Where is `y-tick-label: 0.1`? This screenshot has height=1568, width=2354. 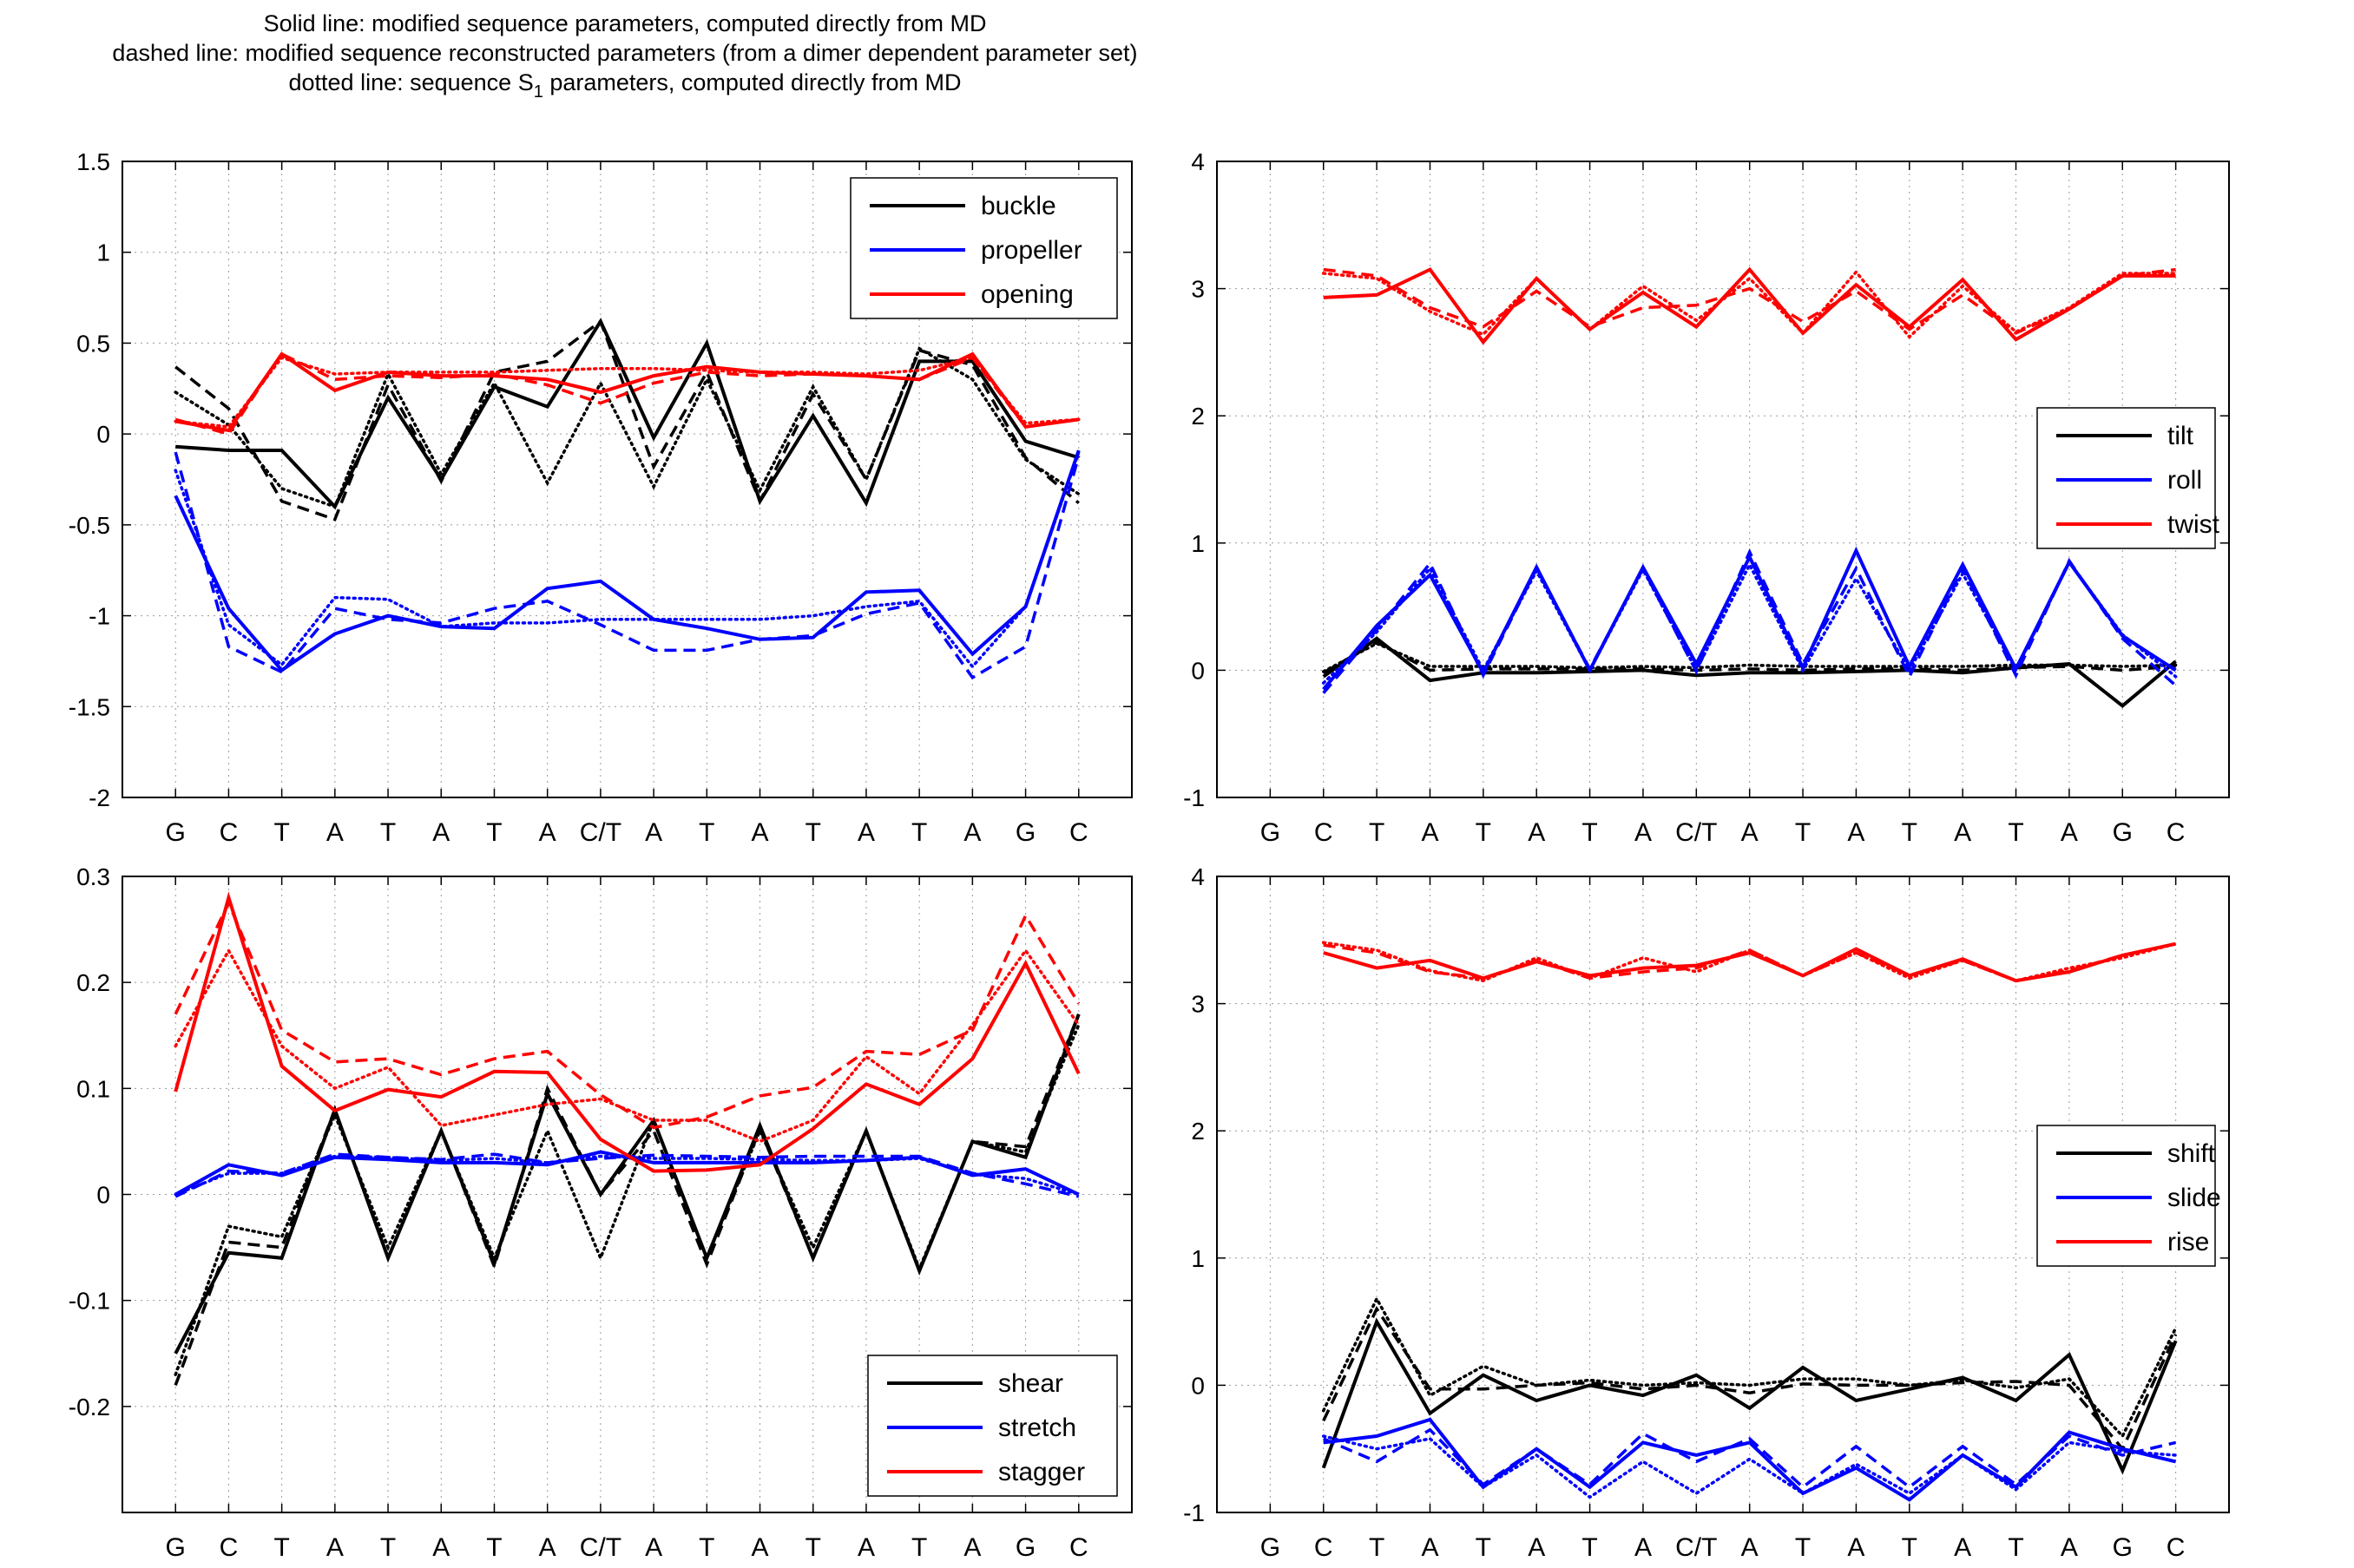
y-tick-label: 0.1 is located at coordinates (93, 1088).